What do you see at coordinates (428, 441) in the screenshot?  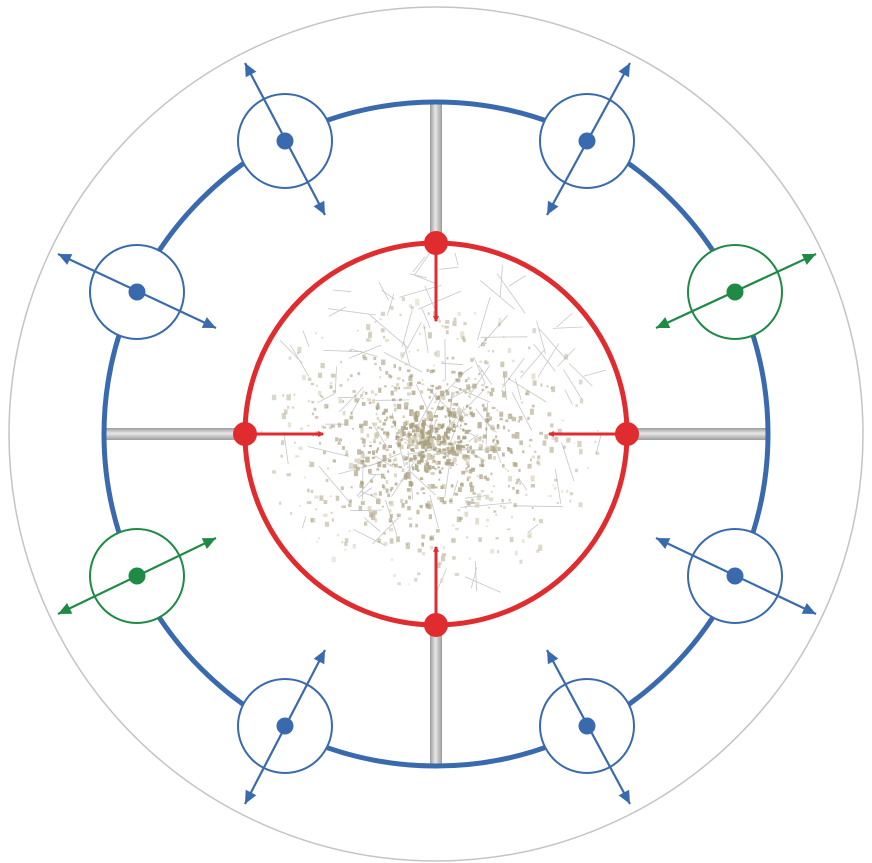 I see `map-blocks` at bounding box center [428, 441].